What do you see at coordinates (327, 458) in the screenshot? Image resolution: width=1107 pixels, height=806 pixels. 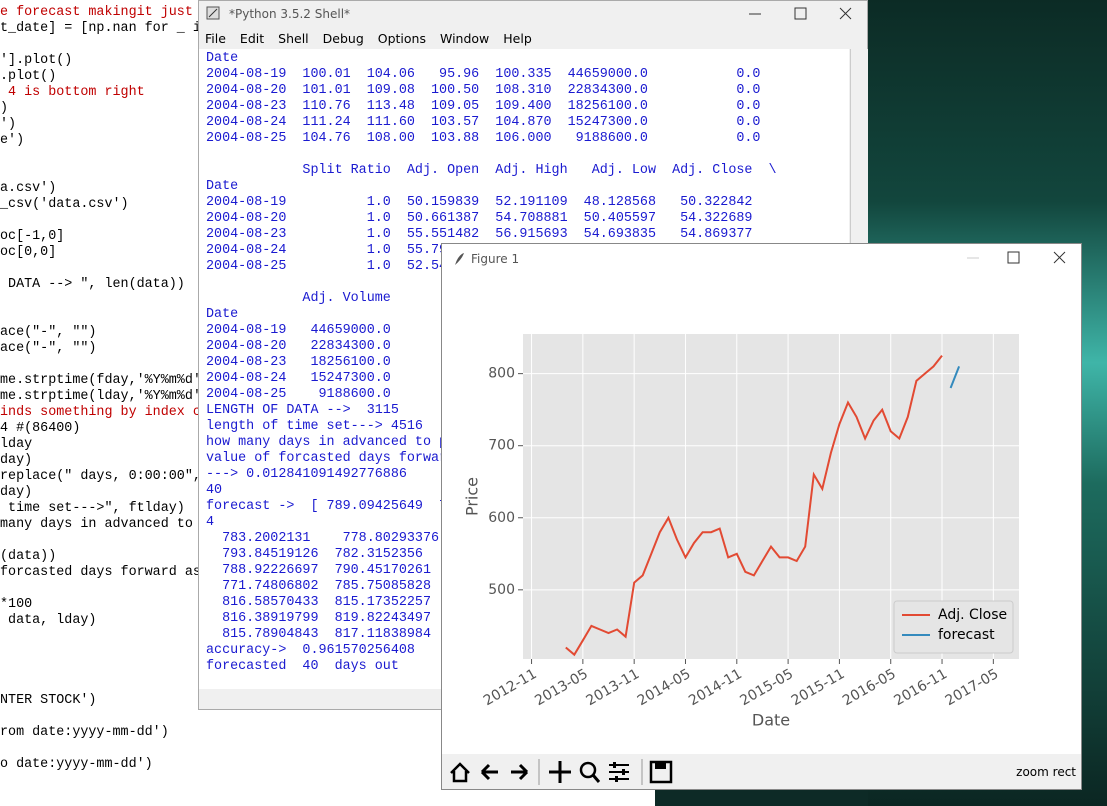 I see `shell-line: value of forcasted days forwar` at bounding box center [327, 458].